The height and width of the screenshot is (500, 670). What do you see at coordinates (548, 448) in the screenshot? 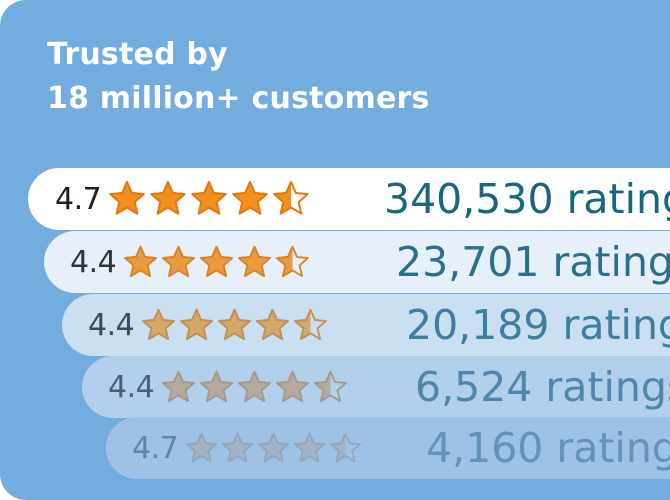
I see `ratings-count: 4,160 ratings` at bounding box center [548, 448].